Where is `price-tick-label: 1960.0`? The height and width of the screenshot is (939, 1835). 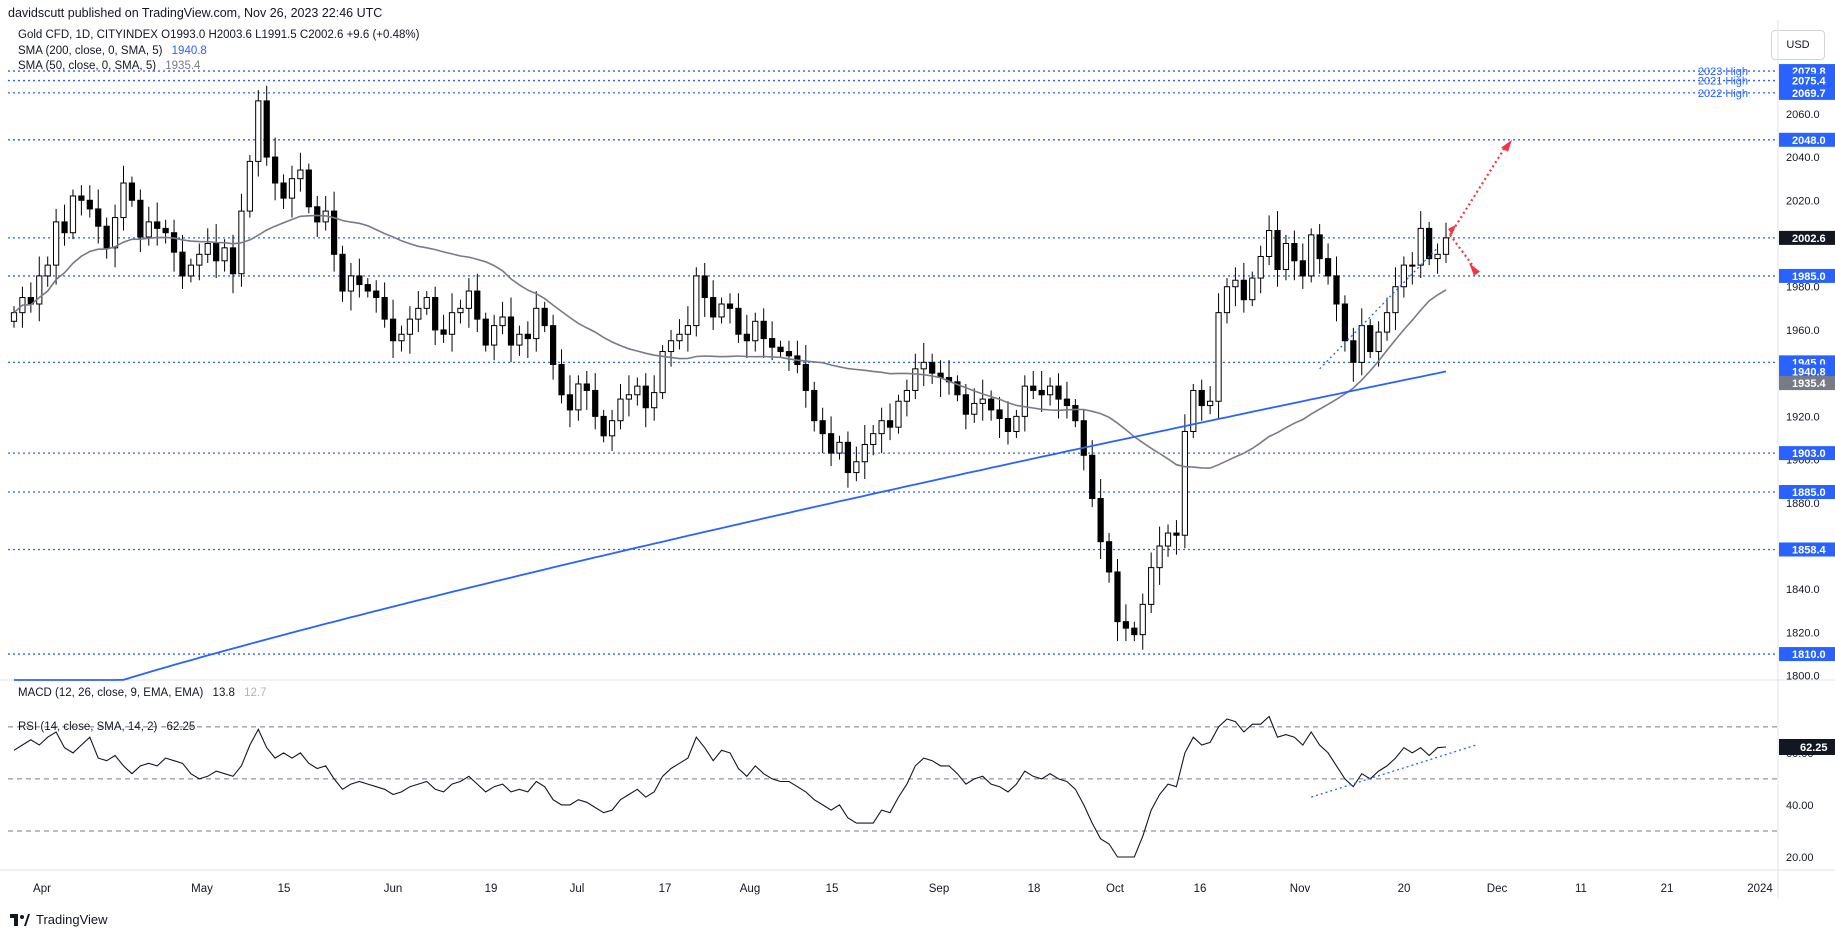
price-tick-label: 1960.0 is located at coordinates (1803, 331).